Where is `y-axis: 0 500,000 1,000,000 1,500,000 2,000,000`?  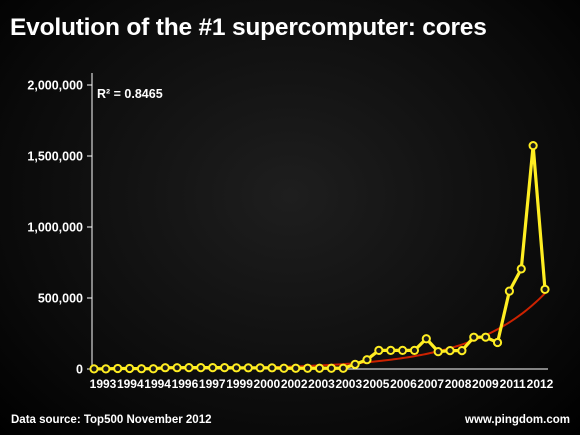
y-axis: 0 500,000 1,000,000 1,500,000 2,000,000 is located at coordinates (60, 225).